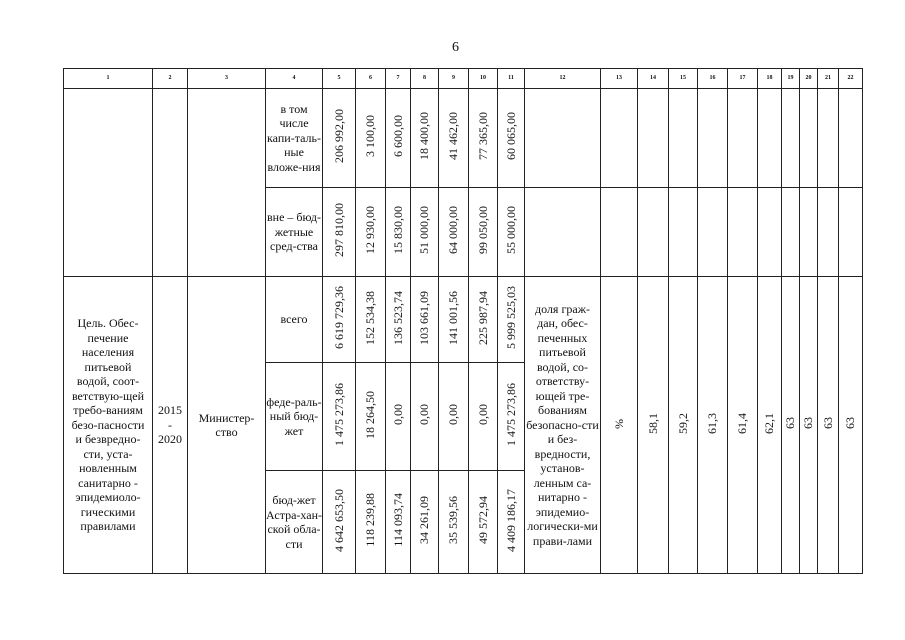 The width and height of the screenshot is (905, 640). What do you see at coordinates (398, 232) in the screenshot?
I see `amount-cell: 15 830,00` at bounding box center [398, 232].